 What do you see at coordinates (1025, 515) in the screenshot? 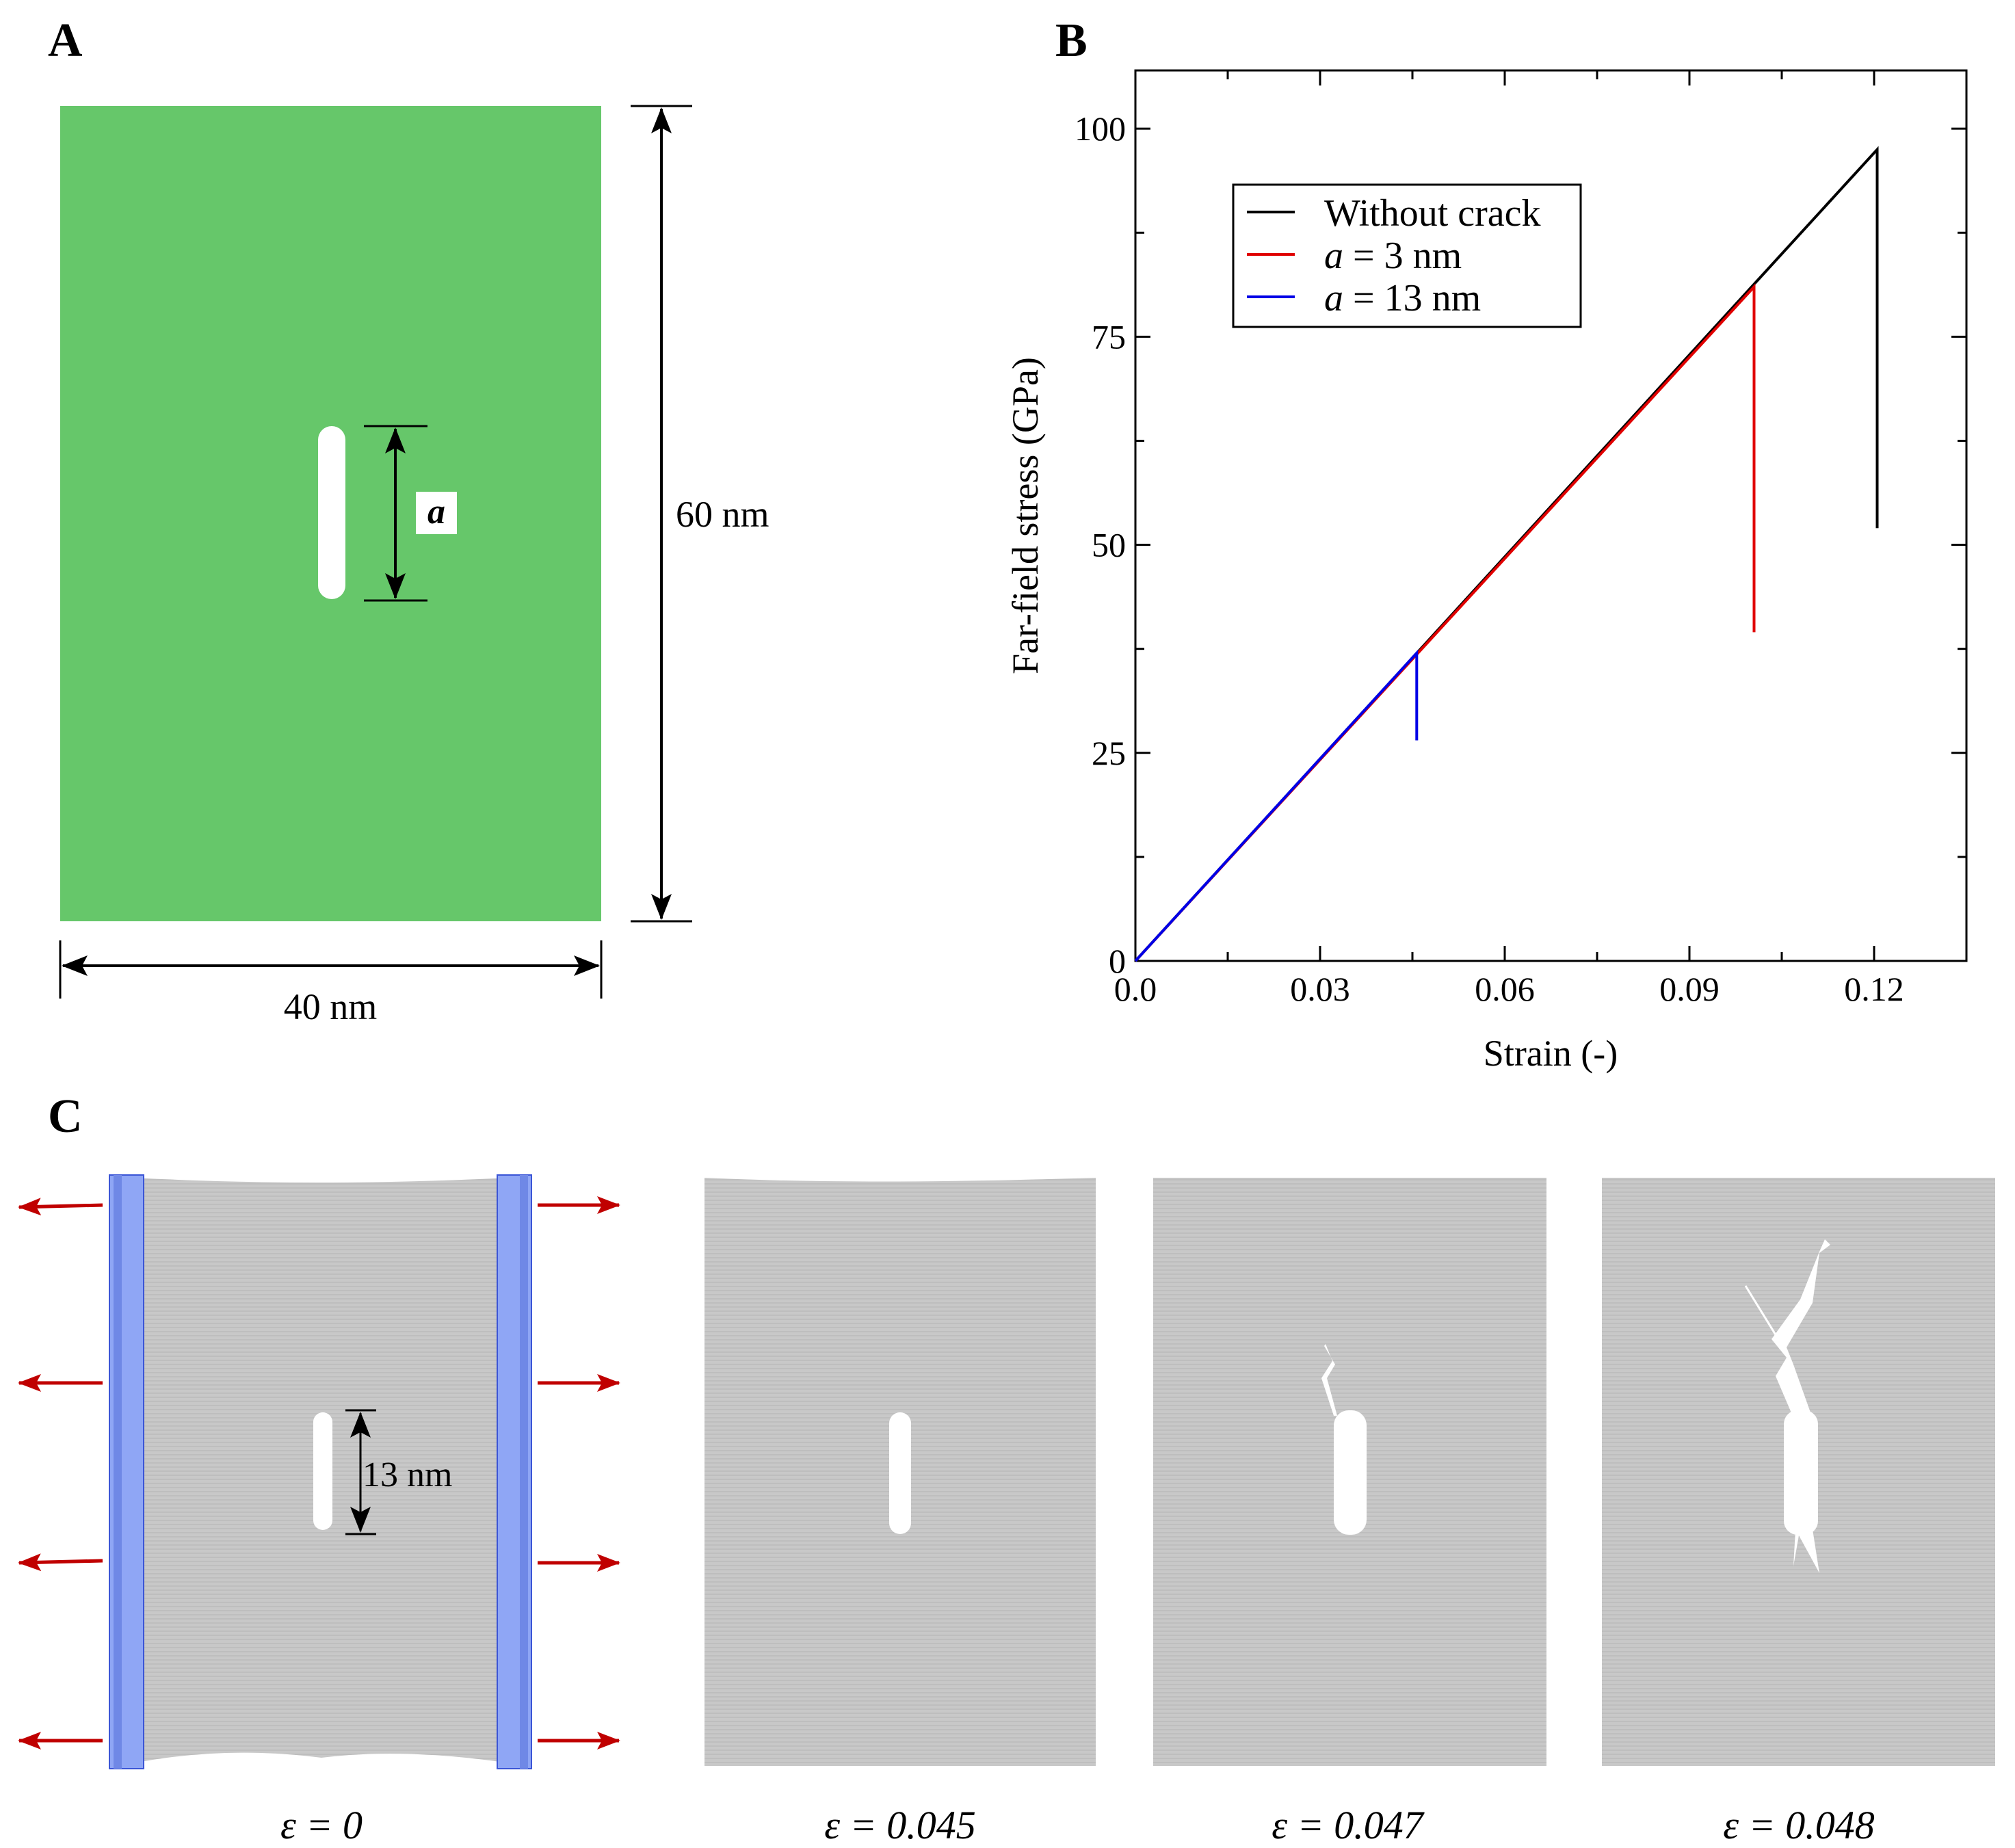
I see `y-axis-title: Far-field stress (GPa)` at bounding box center [1025, 515].